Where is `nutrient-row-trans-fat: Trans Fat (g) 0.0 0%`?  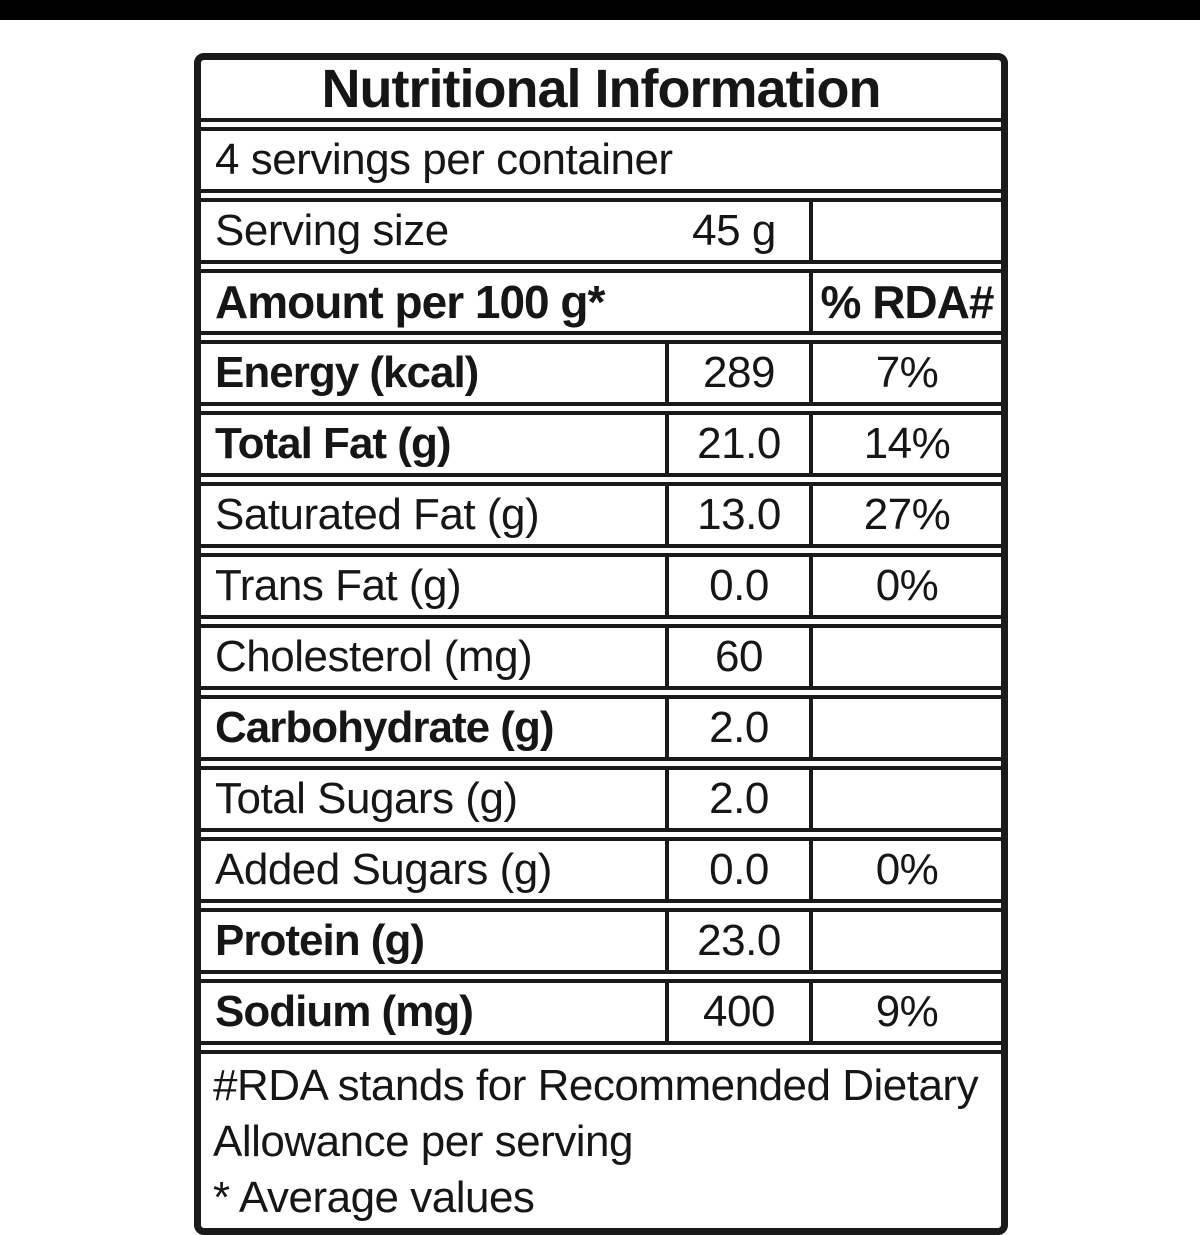 nutrient-row-trans-fat: Trans Fat (g) 0.0 0% is located at coordinates (601, 586).